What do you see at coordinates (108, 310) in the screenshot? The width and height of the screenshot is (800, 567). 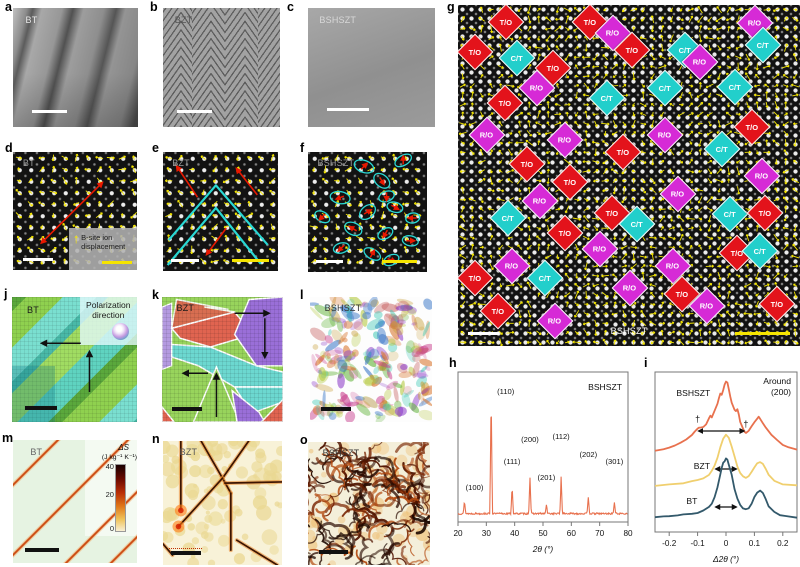 I see `inset-caption: Polarization direction` at bounding box center [108, 310].